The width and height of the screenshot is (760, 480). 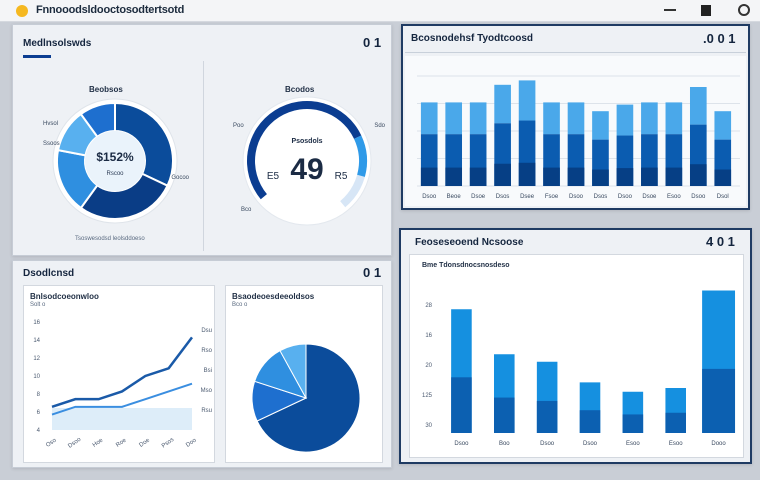 I want to click on y-tick: 6, so click(x=39, y=413).